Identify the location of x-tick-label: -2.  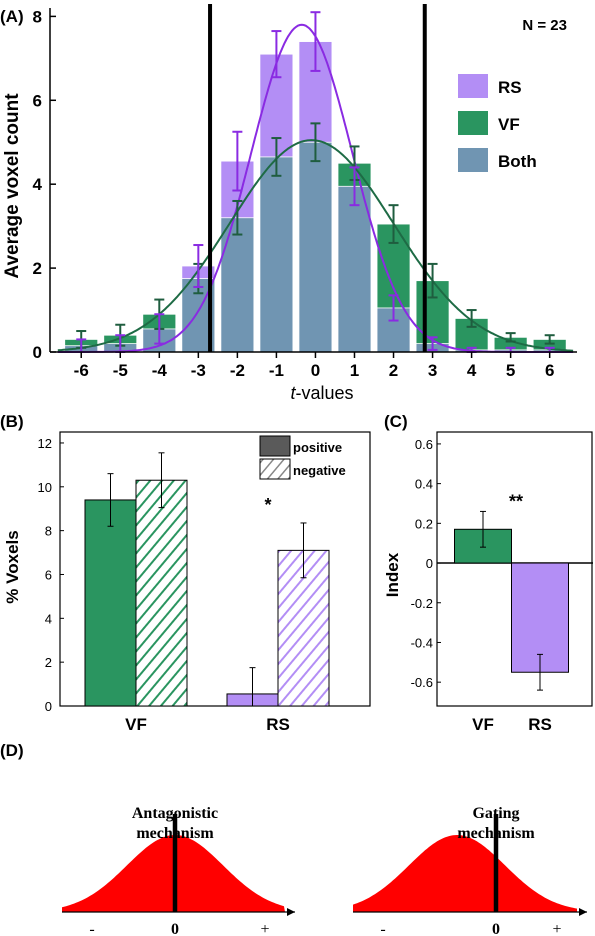
(237, 370).